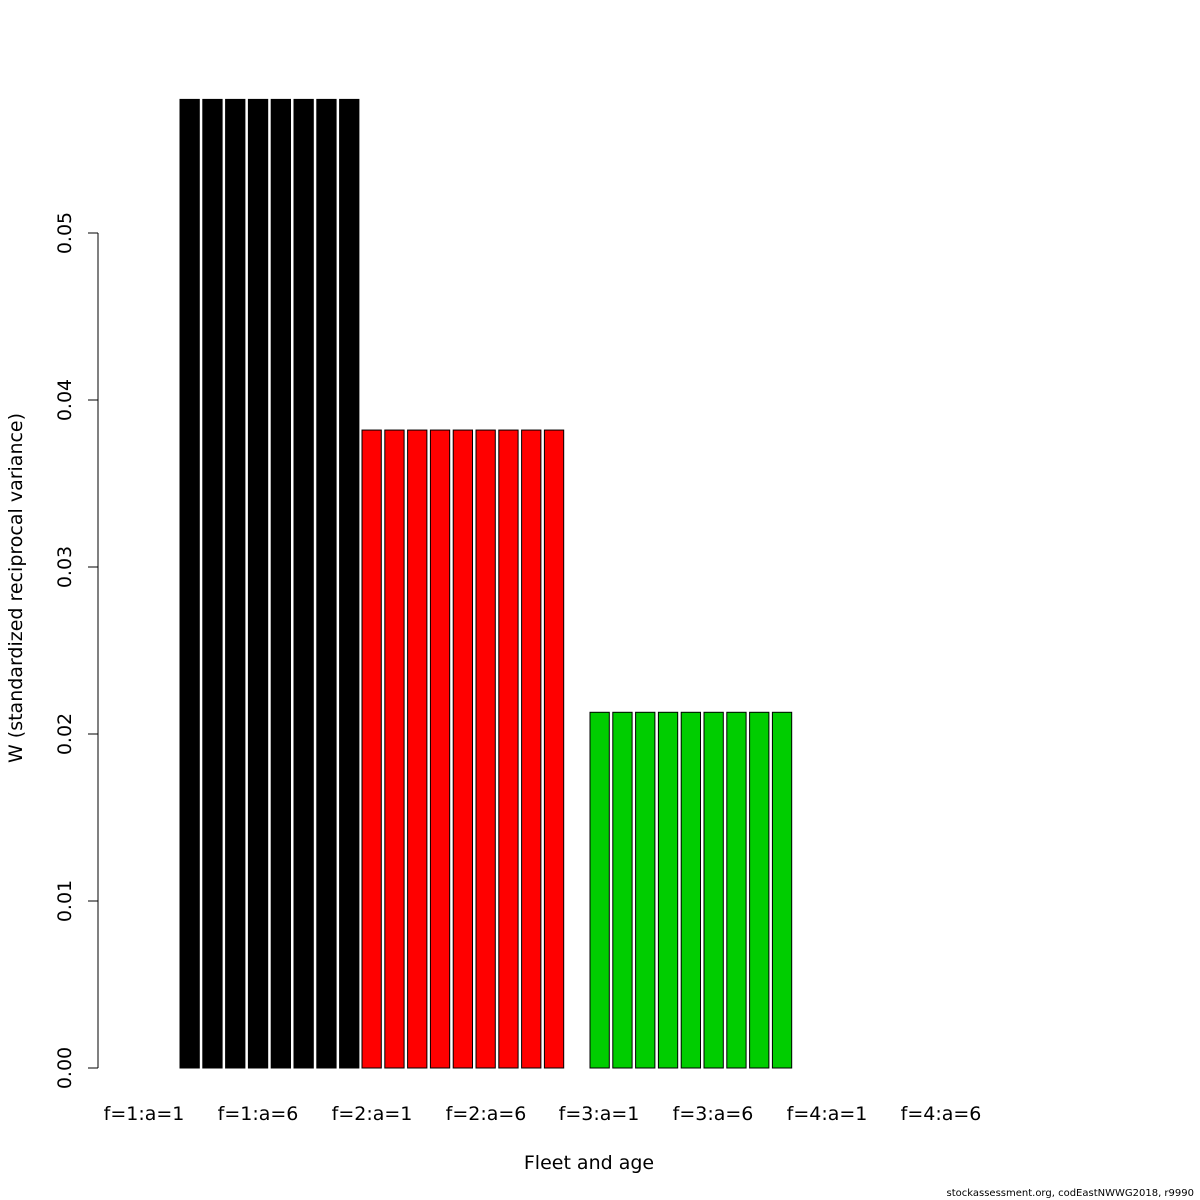  Describe the element at coordinates (599, 1114) in the screenshot. I see `x-tick-label: f=3:a=1` at that location.